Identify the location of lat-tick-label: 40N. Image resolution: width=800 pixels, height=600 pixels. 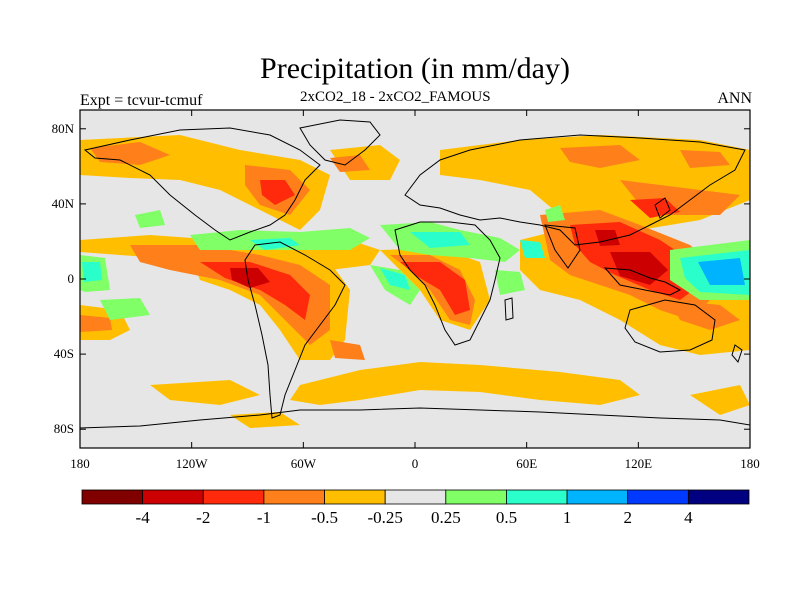
(63, 203).